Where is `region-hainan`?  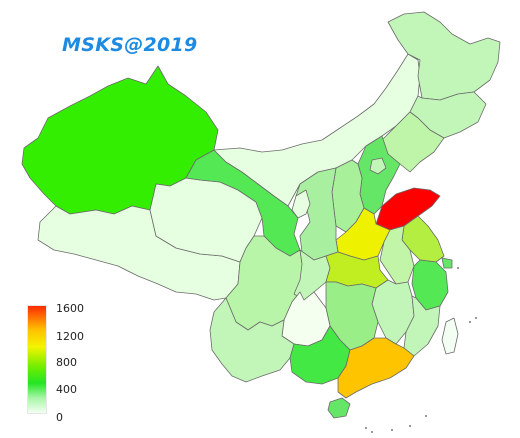
region-hainan is located at coordinates (339, 408).